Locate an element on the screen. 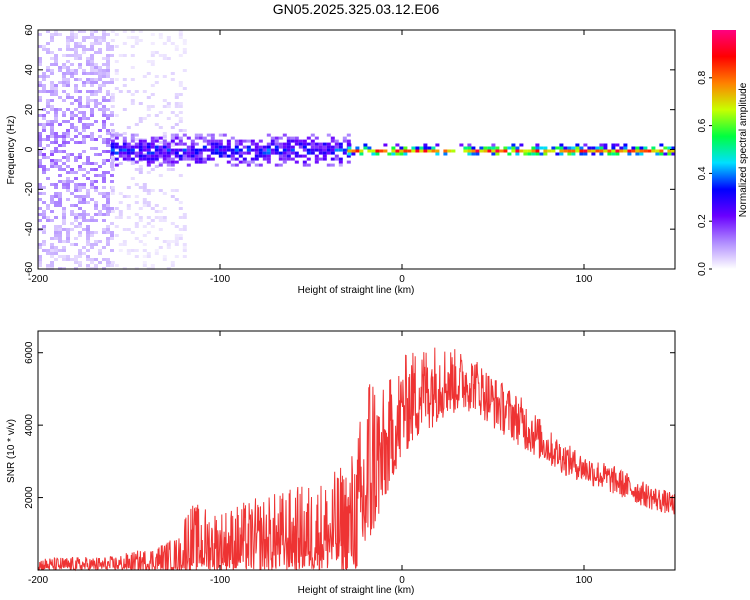  colorbar-tick-label: 0.2 is located at coordinates (702, 221).